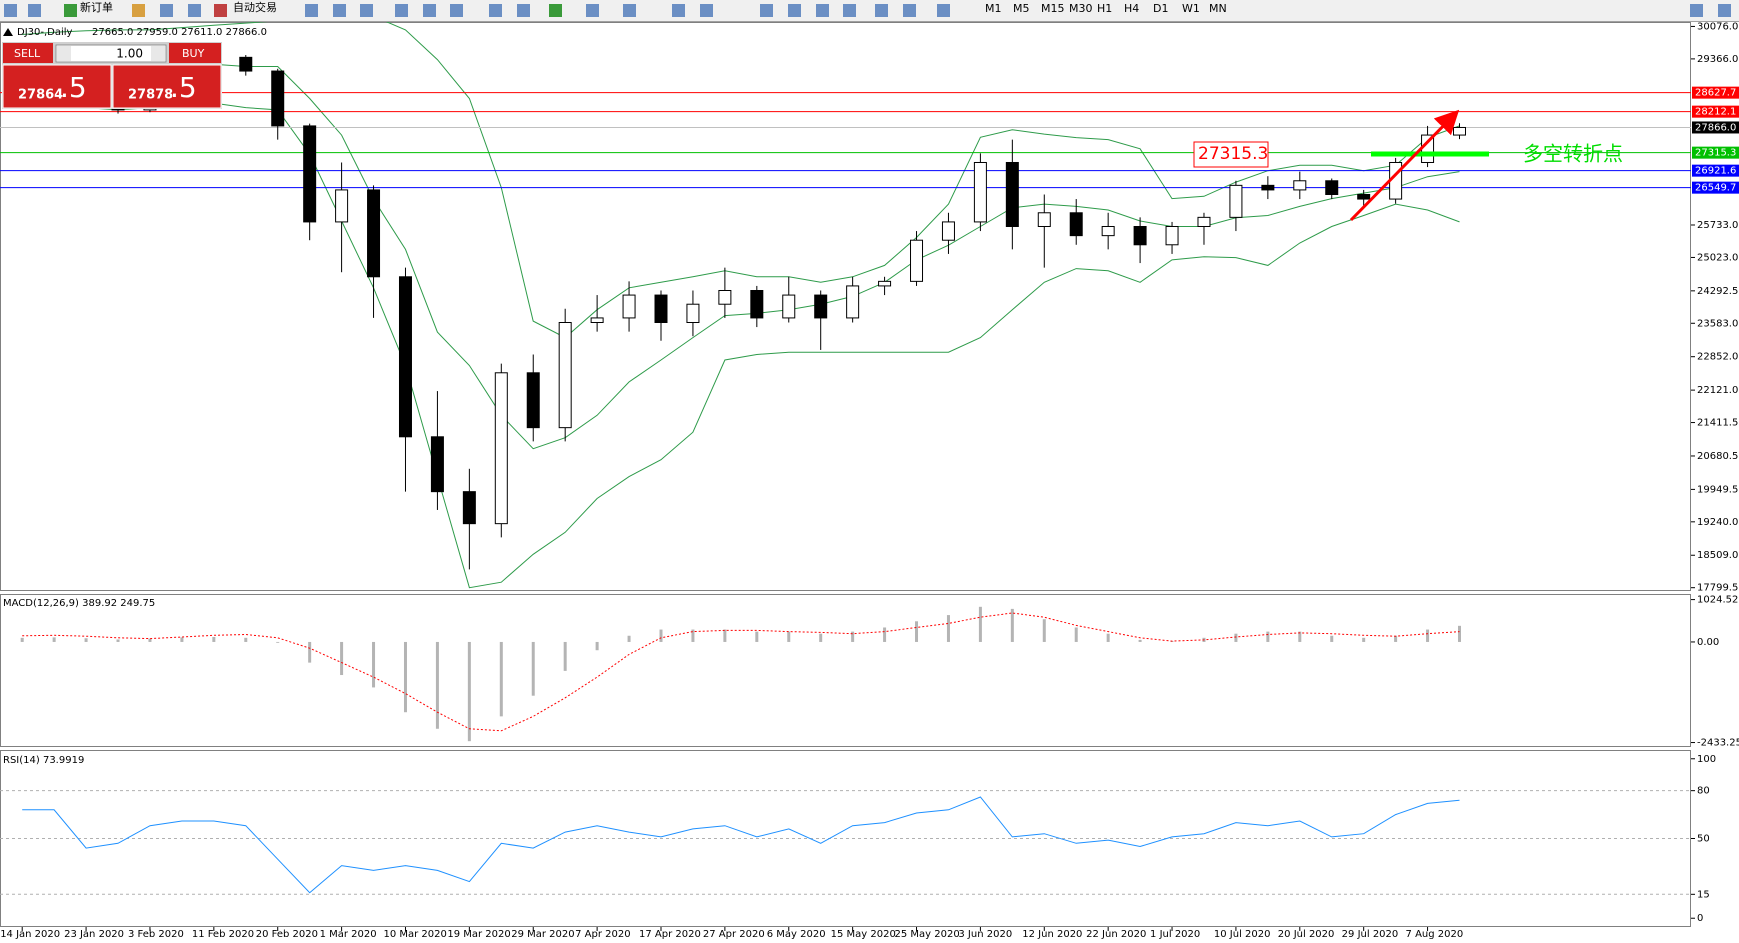 Image resolution: width=1739 pixels, height=943 pixels. What do you see at coordinates (1021, 8) in the screenshot?
I see `timeframe-button: M5` at bounding box center [1021, 8].